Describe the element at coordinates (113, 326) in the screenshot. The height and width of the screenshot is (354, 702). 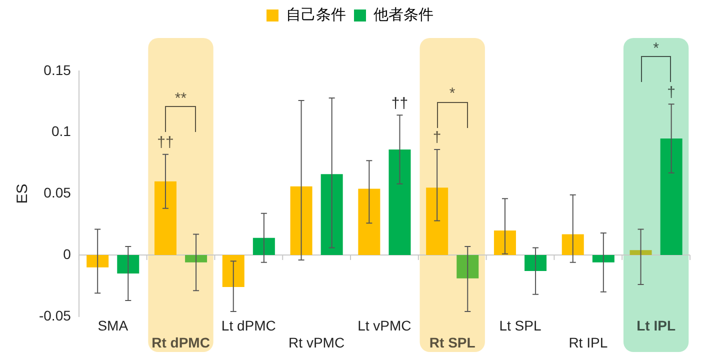
I see `x-tick-label: SMA` at that location.